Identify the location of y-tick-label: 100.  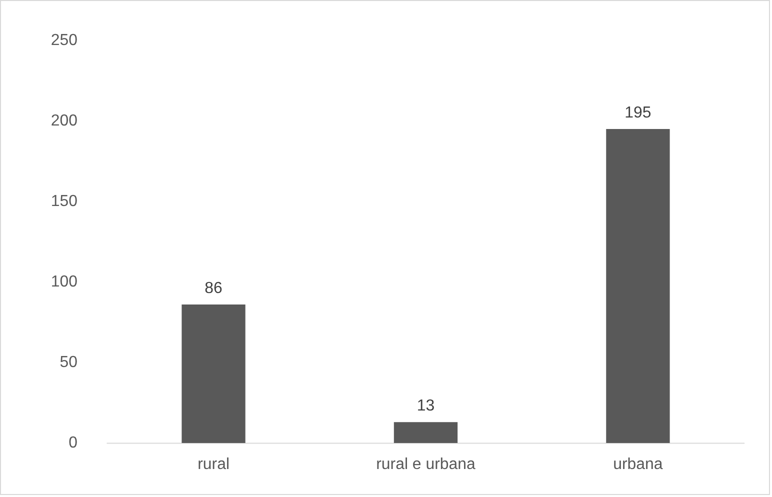
(64, 281).